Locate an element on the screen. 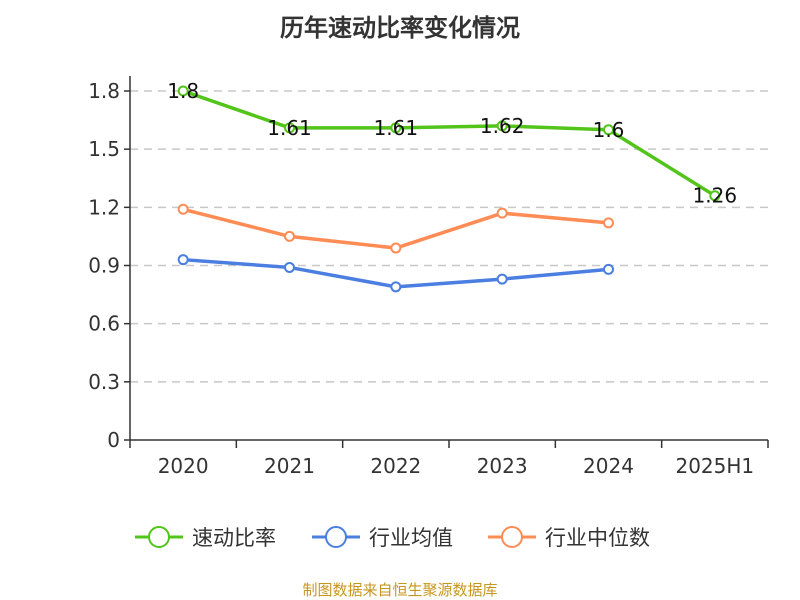 This screenshot has height=600, width=800. x-tick-label: 2024 is located at coordinates (608, 466).